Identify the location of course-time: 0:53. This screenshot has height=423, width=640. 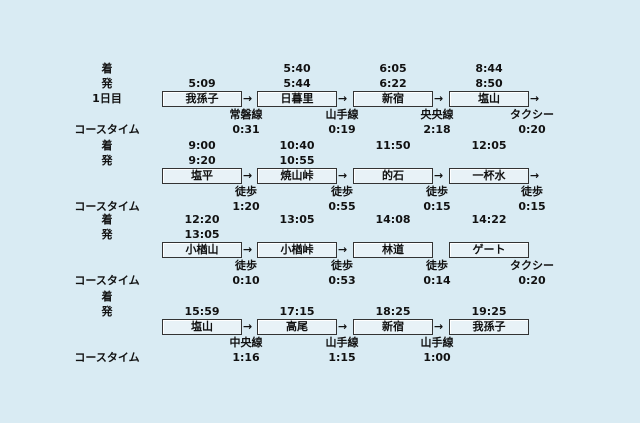
(342, 280).